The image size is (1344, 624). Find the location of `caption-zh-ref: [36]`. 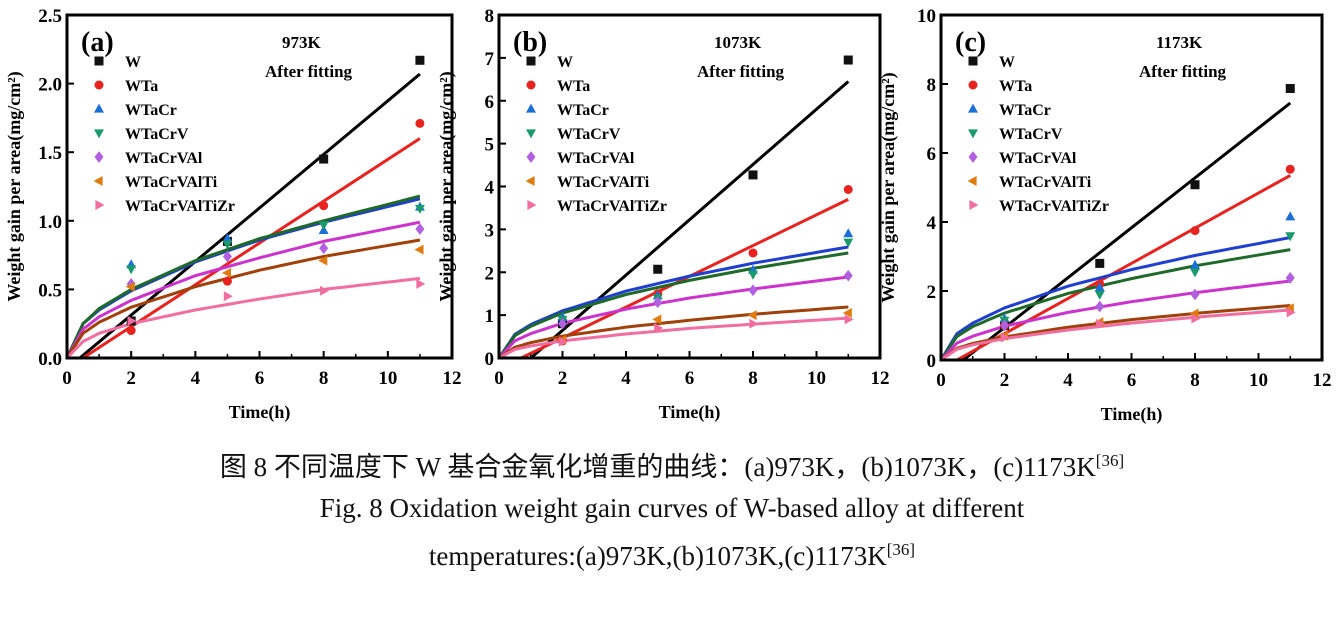

caption-zh-ref: [36] is located at coordinates (1110, 460).